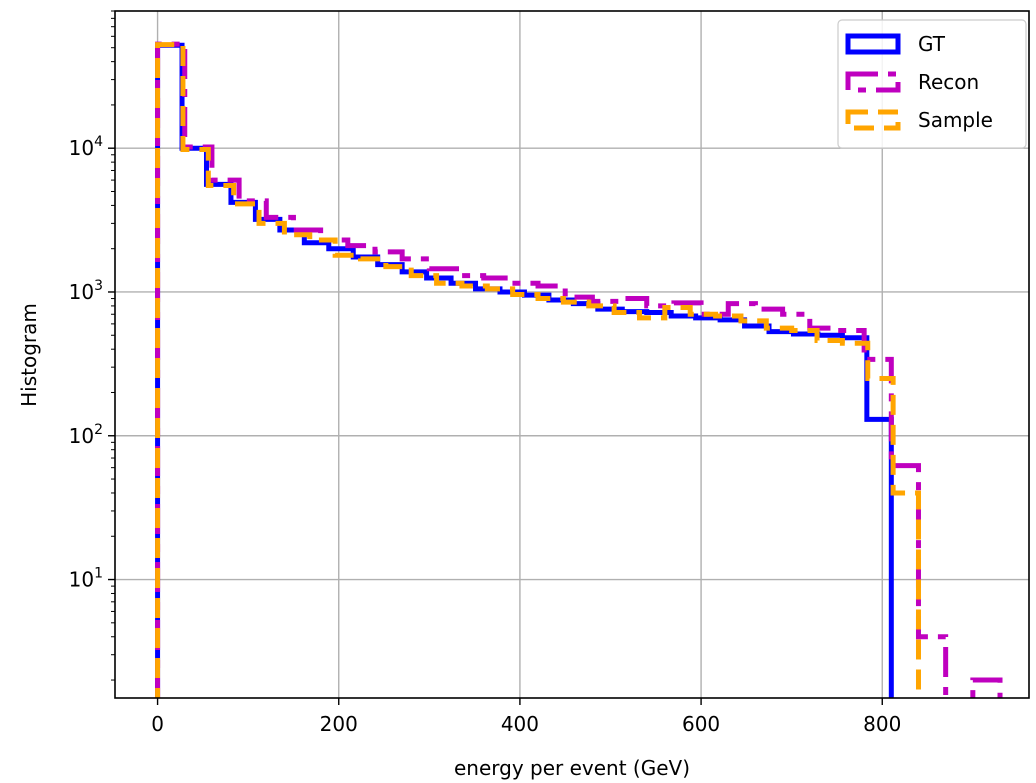  What do you see at coordinates (572, 768) in the screenshot?
I see `x-axis-label: energy per event (GeV)` at bounding box center [572, 768].